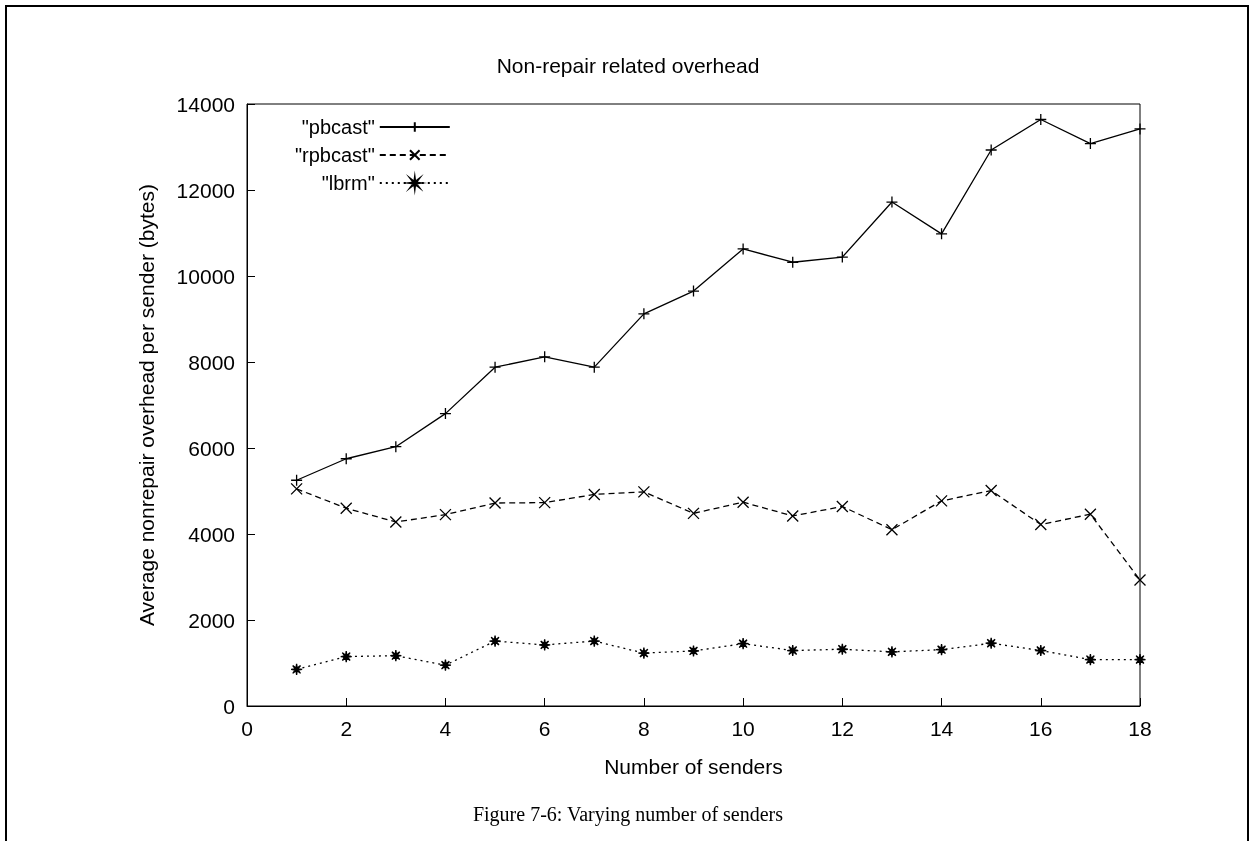  What do you see at coordinates (348, 183) in the screenshot?
I see `legend-label: "lbrm"` at bounding box center [348, 183].